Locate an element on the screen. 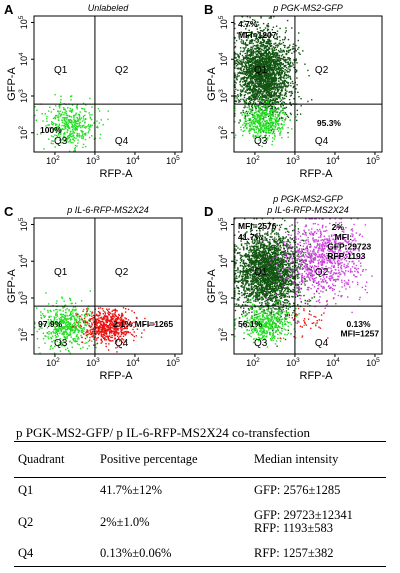 The image size is (400, 573). plot-area is located at coordinates (108, 84).